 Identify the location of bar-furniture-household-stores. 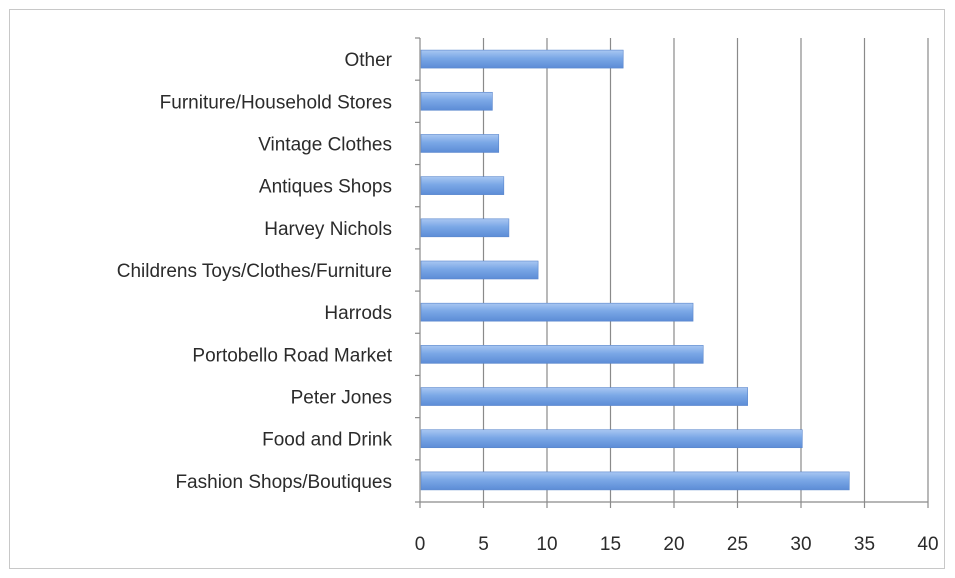
(456, 101).